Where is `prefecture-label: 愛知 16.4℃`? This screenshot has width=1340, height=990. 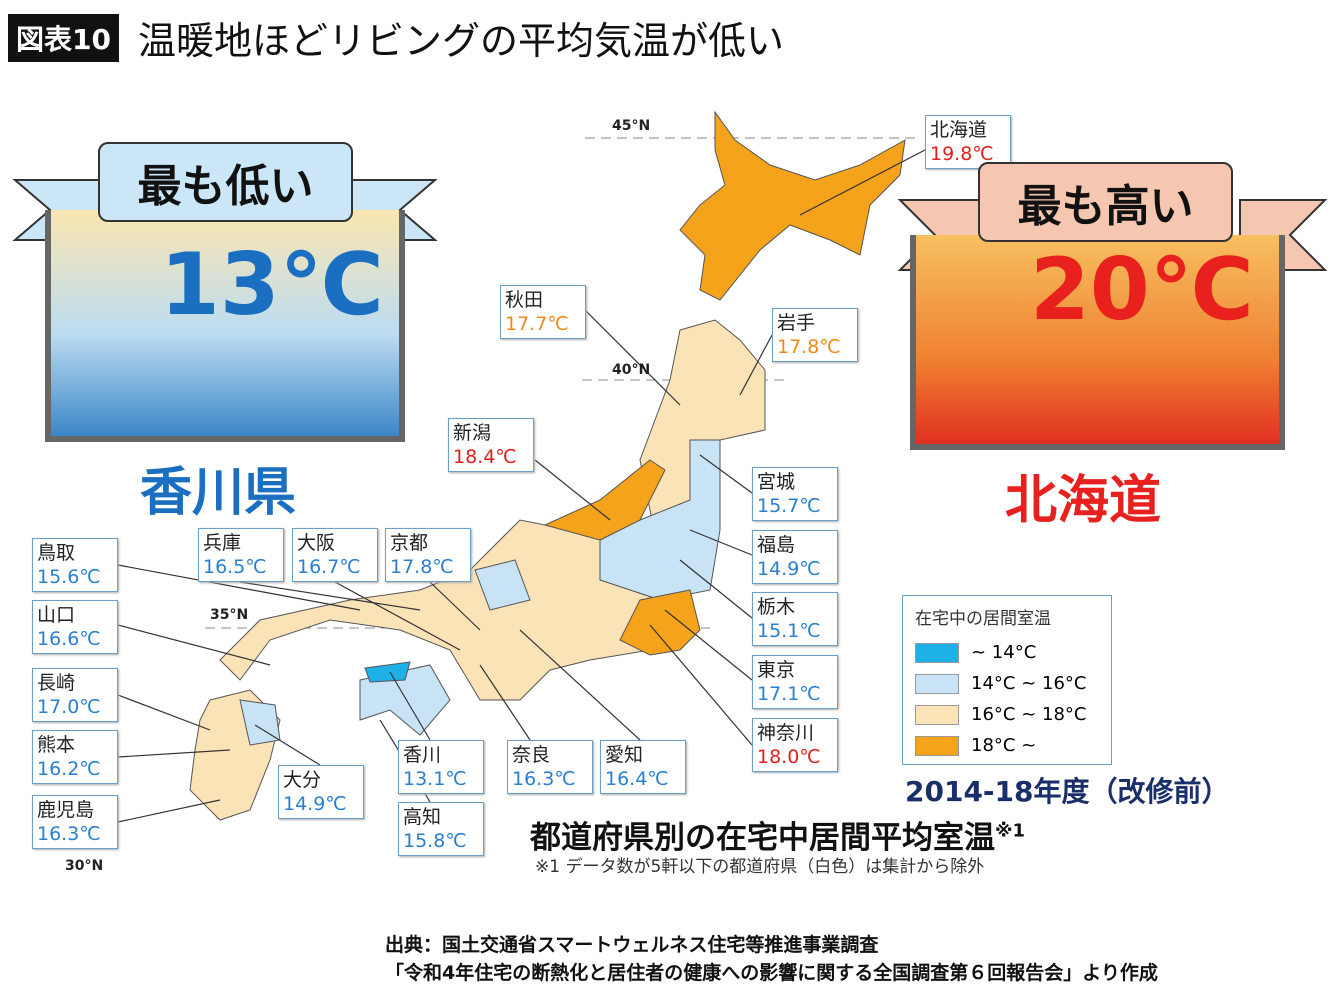 prefecture-label: 愛知 16.4℃ is located at coordinates (643, 767).